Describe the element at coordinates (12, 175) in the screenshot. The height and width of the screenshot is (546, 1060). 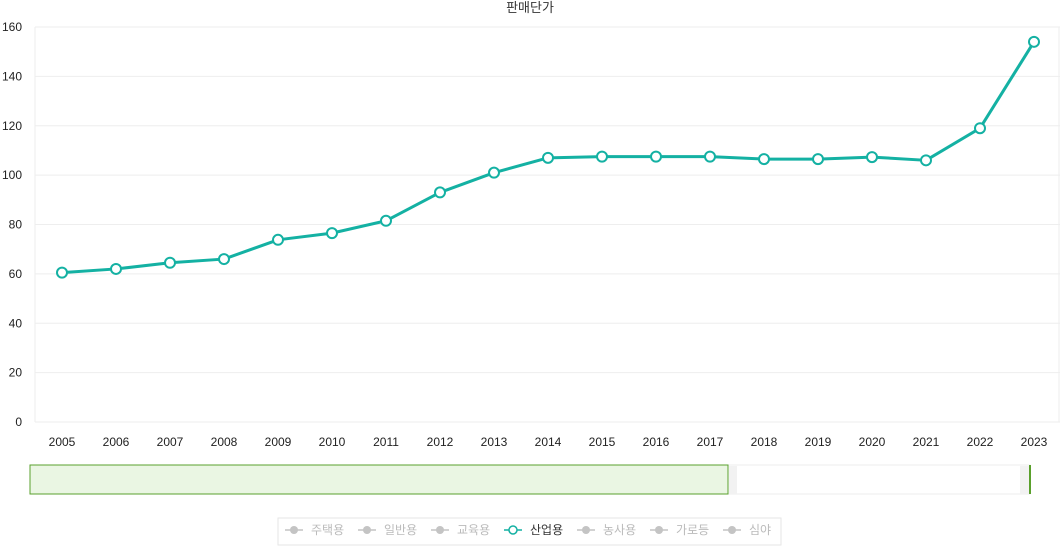
I see `y-tick-label: 100` at that location.